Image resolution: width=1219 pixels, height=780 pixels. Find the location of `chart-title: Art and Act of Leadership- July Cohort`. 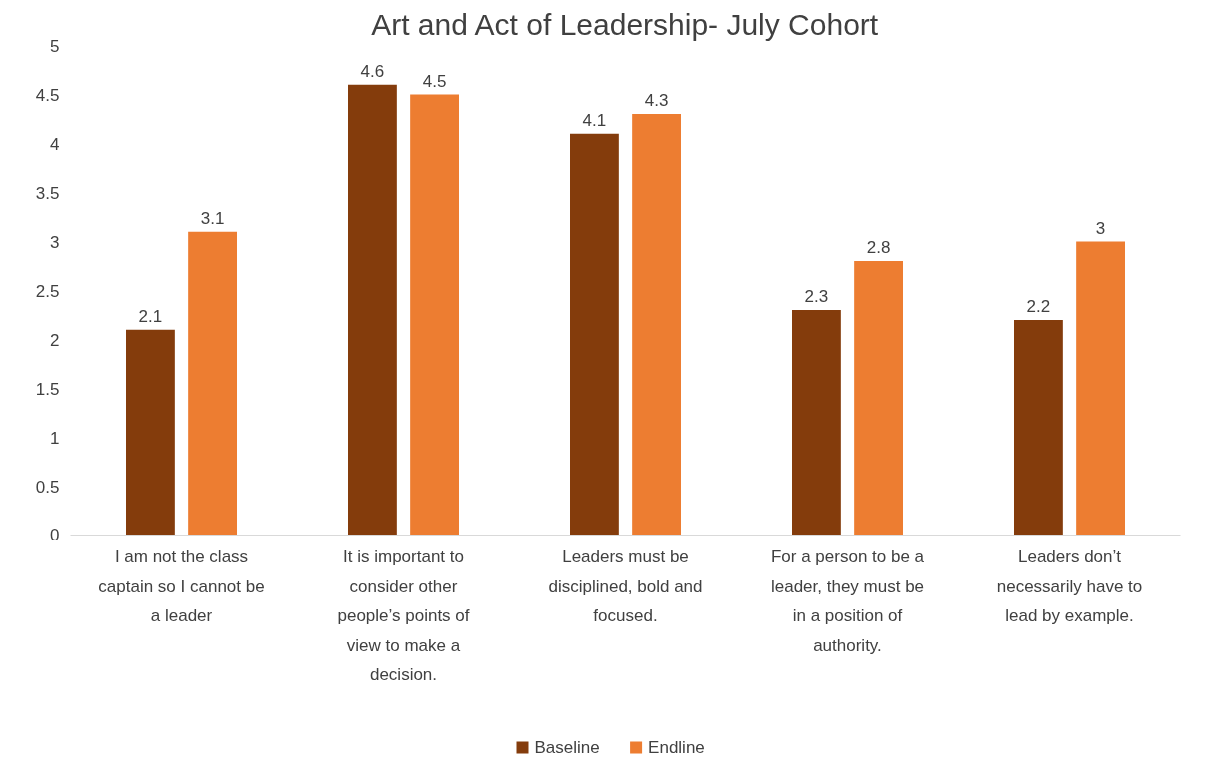

chart-title: Art and Act of Leadership- July Cohort is located at coordinates (625, 24).